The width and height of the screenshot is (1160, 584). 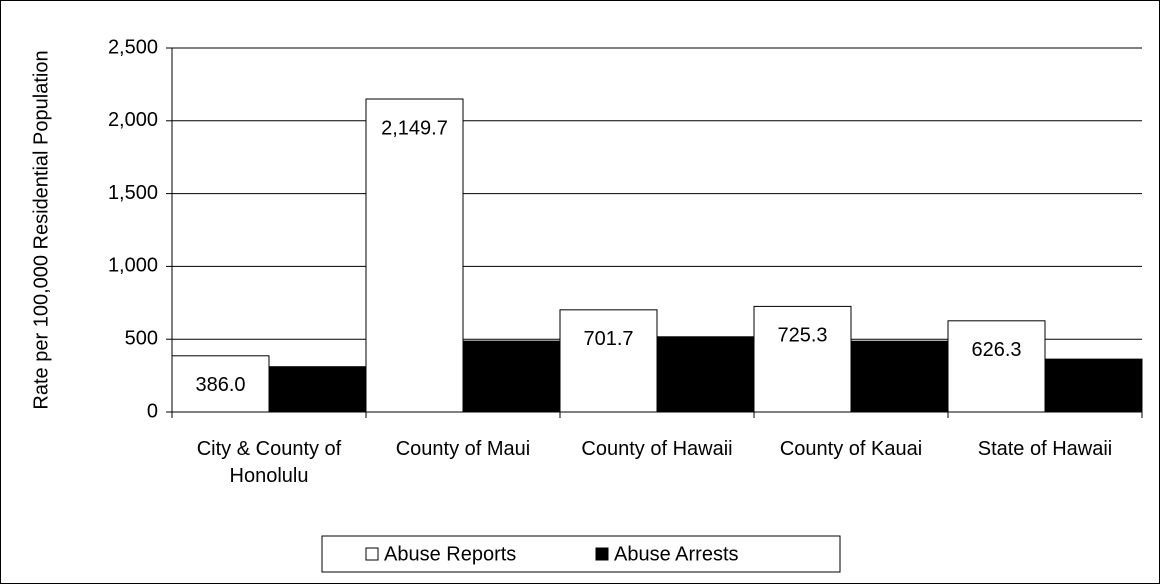 I want to click on data-label: 2,149.7, so click(x=414, y=128).